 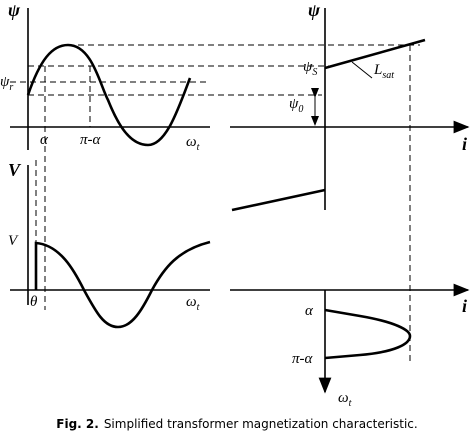 What do you see at coordinates (388, 75) in the screenshot?
I see `label-sub: sat` at bounding box center [388, 75].